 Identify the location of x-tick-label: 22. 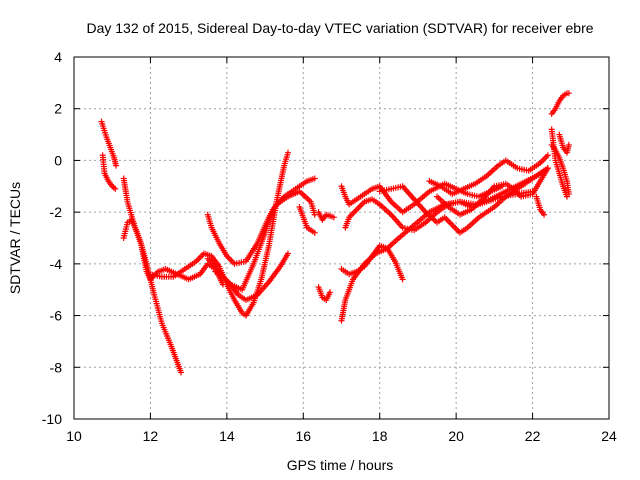
(533, 436).